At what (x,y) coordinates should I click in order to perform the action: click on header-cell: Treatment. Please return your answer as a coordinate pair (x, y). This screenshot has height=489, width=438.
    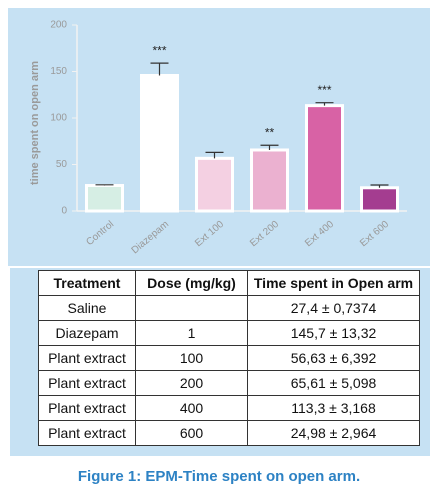
    Looking at the image, I should click on (87, 283).